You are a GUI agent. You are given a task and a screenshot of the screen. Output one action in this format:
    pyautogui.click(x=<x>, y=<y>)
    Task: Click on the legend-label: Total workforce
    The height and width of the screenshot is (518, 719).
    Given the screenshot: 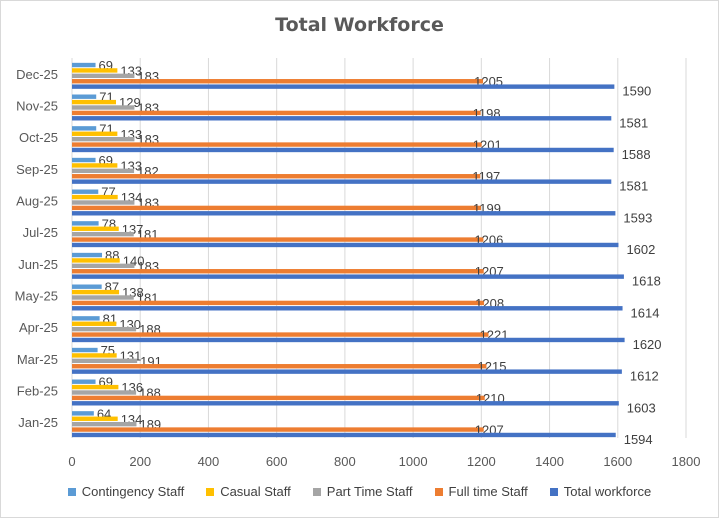 What is the action you would take?
    pyautogui.click(x=607, y=491)
    